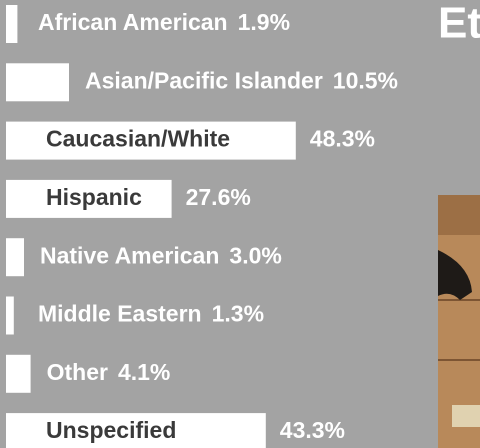  What do you see at coordinates (365, 80) in the screenshot?
I see `value-label: 10.5%` at bounding box center [365, 80].